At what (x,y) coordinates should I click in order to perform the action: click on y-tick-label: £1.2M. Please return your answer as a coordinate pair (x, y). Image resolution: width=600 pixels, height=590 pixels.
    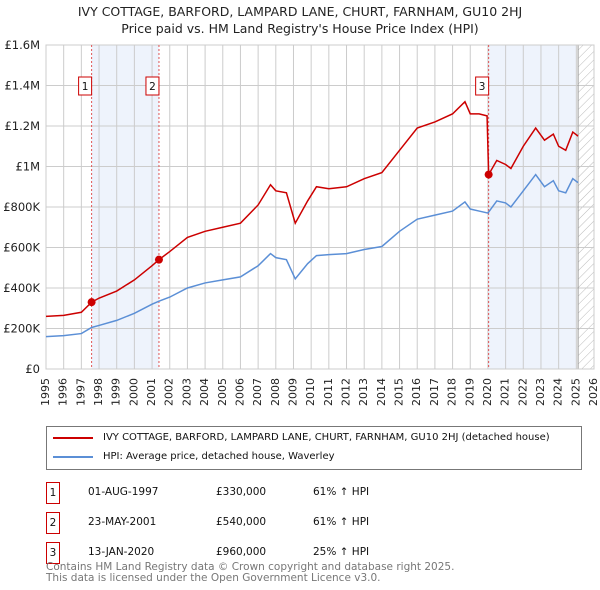
    Looking at the image, I should click on (22, 126).